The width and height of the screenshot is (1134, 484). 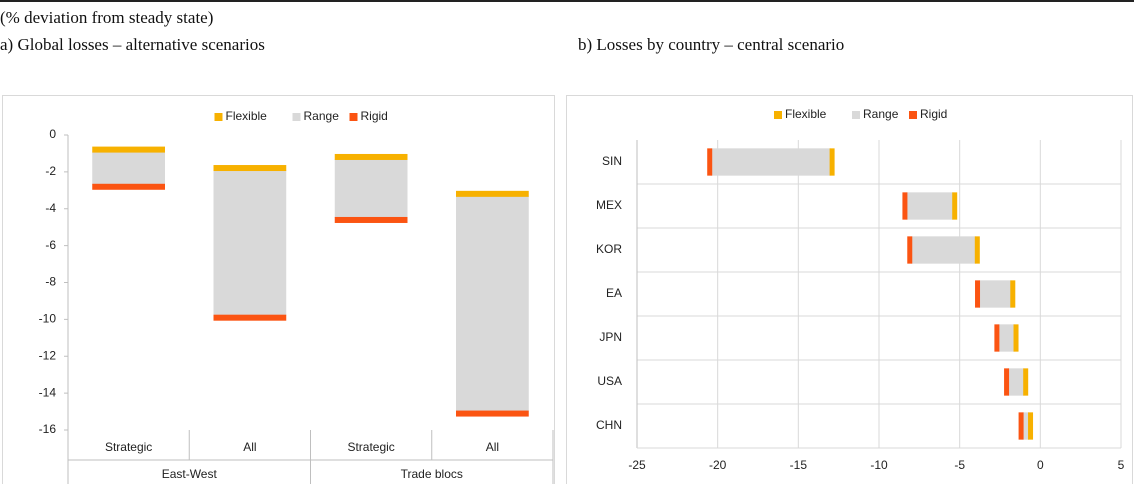 What do you see at coordinates (50, 282) in the screenshot?
I see `y-tick-label: -8` at bounding box center [50, 282].